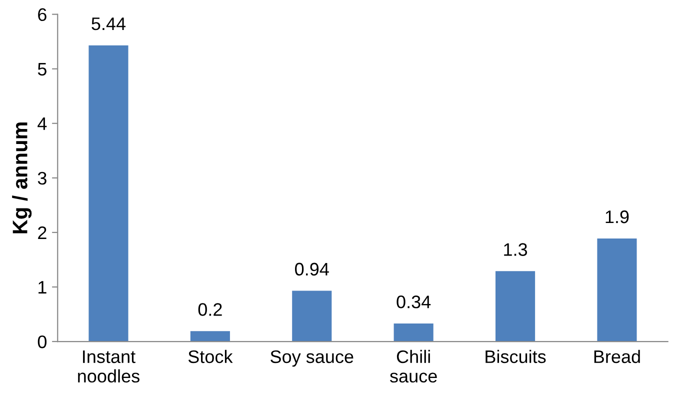  Describe the element at coordinates (42, 178) in the screenshot. I see `y-tick-label: 3` at that location.